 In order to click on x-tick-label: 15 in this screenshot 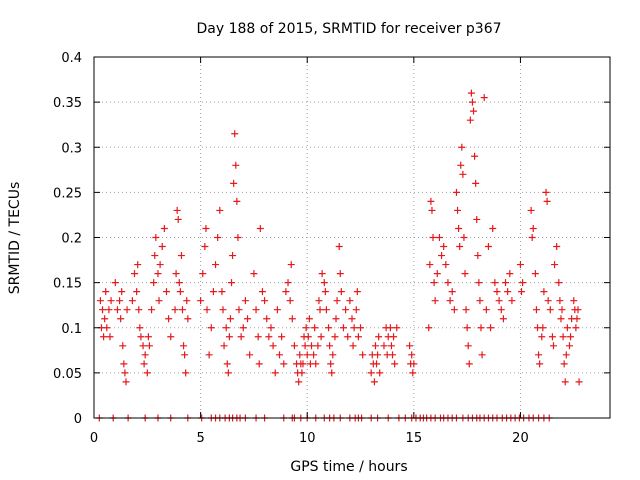, I will do `click(414, 438)`.